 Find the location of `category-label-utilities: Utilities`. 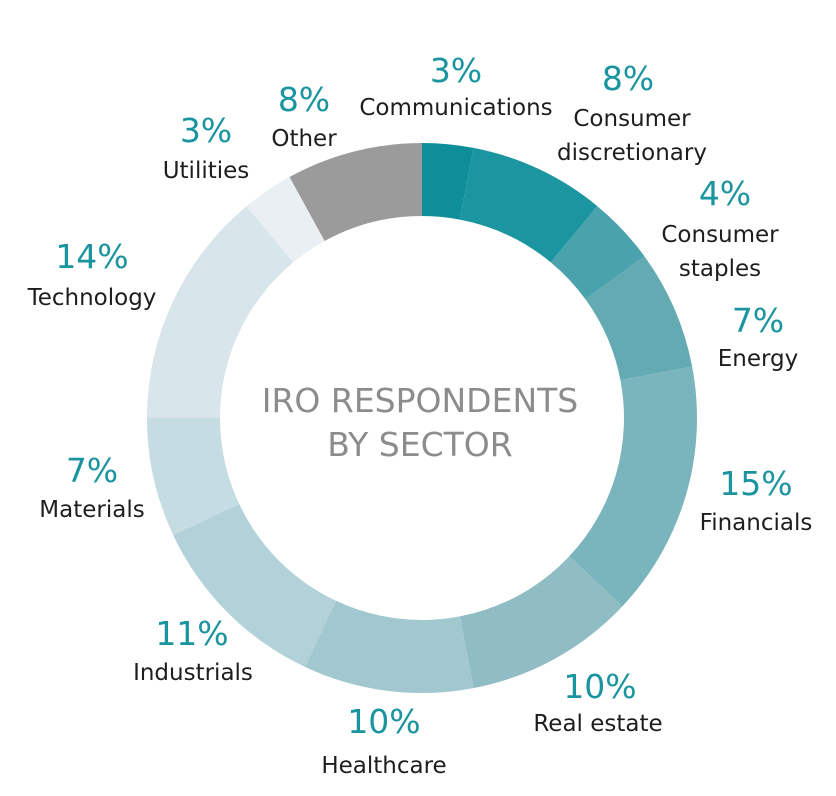

category-label-utilities: Utilities is located at coordinates (206, 171).